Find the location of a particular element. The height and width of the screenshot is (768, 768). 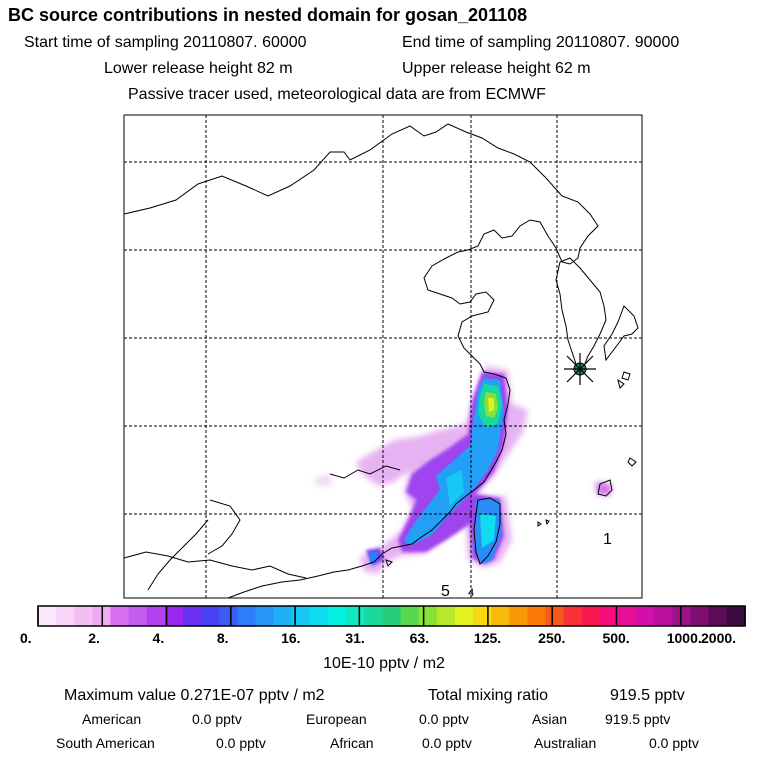

start-time-text: Start time of sampling 20110807. 60000 is located at coordinates (165, 42).